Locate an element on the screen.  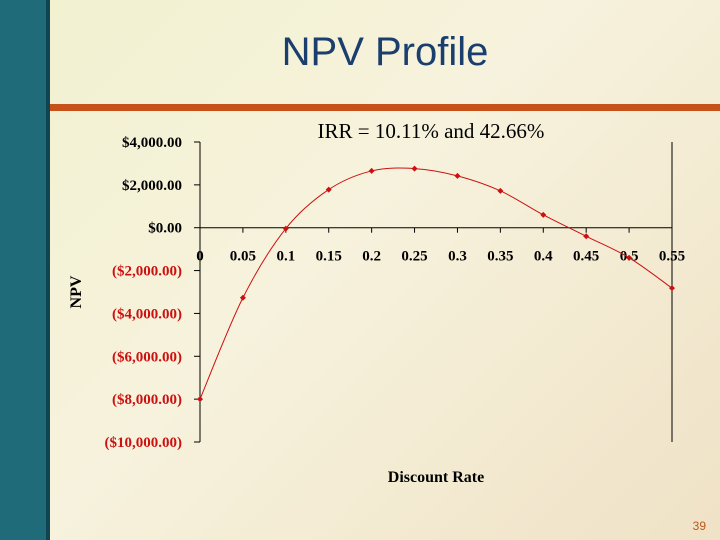
y-tick-label: ($4,000.00) is located at coordinates (147, 314).